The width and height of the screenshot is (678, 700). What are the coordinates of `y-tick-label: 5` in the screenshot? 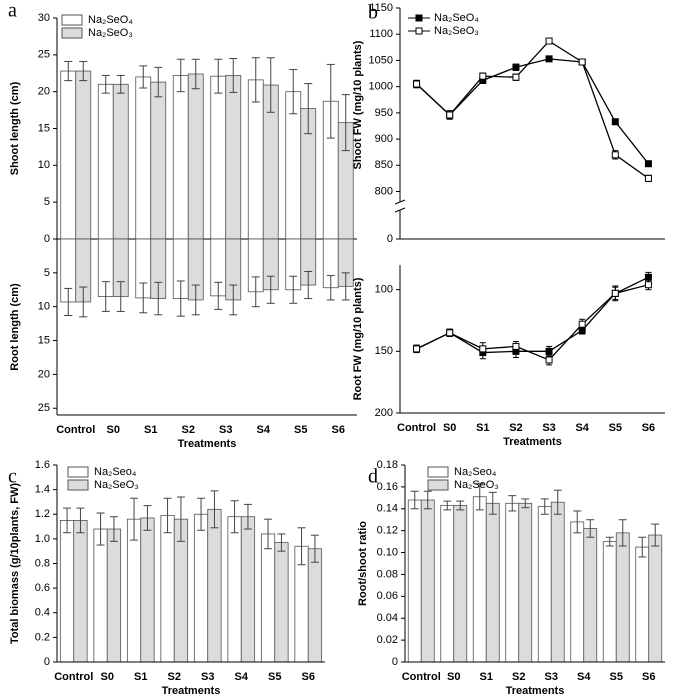 It's located at (47, 273).